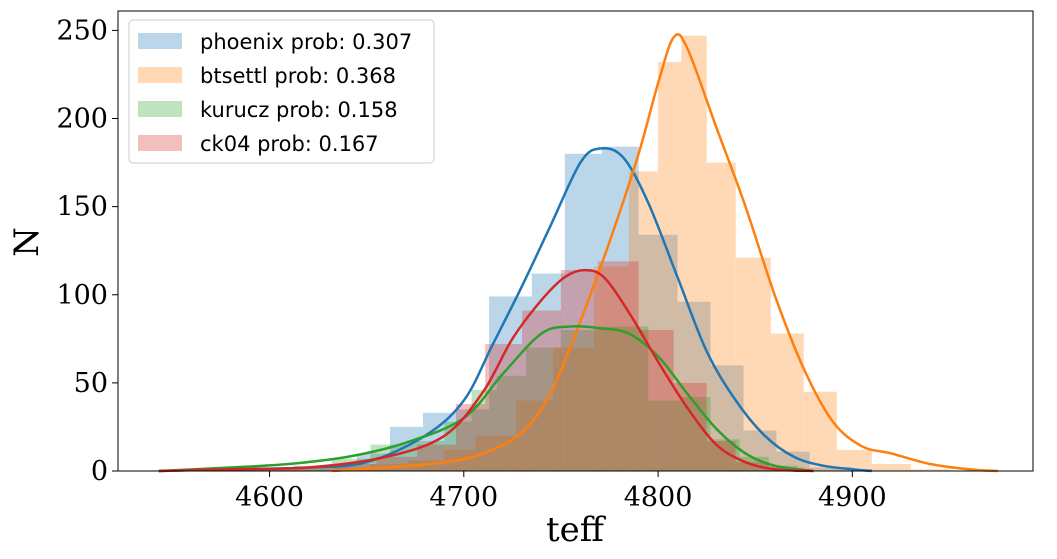  Describe the element at coordinates (753, 364) in the screenshot. I see `hist-bar-s1-b12` at that location.